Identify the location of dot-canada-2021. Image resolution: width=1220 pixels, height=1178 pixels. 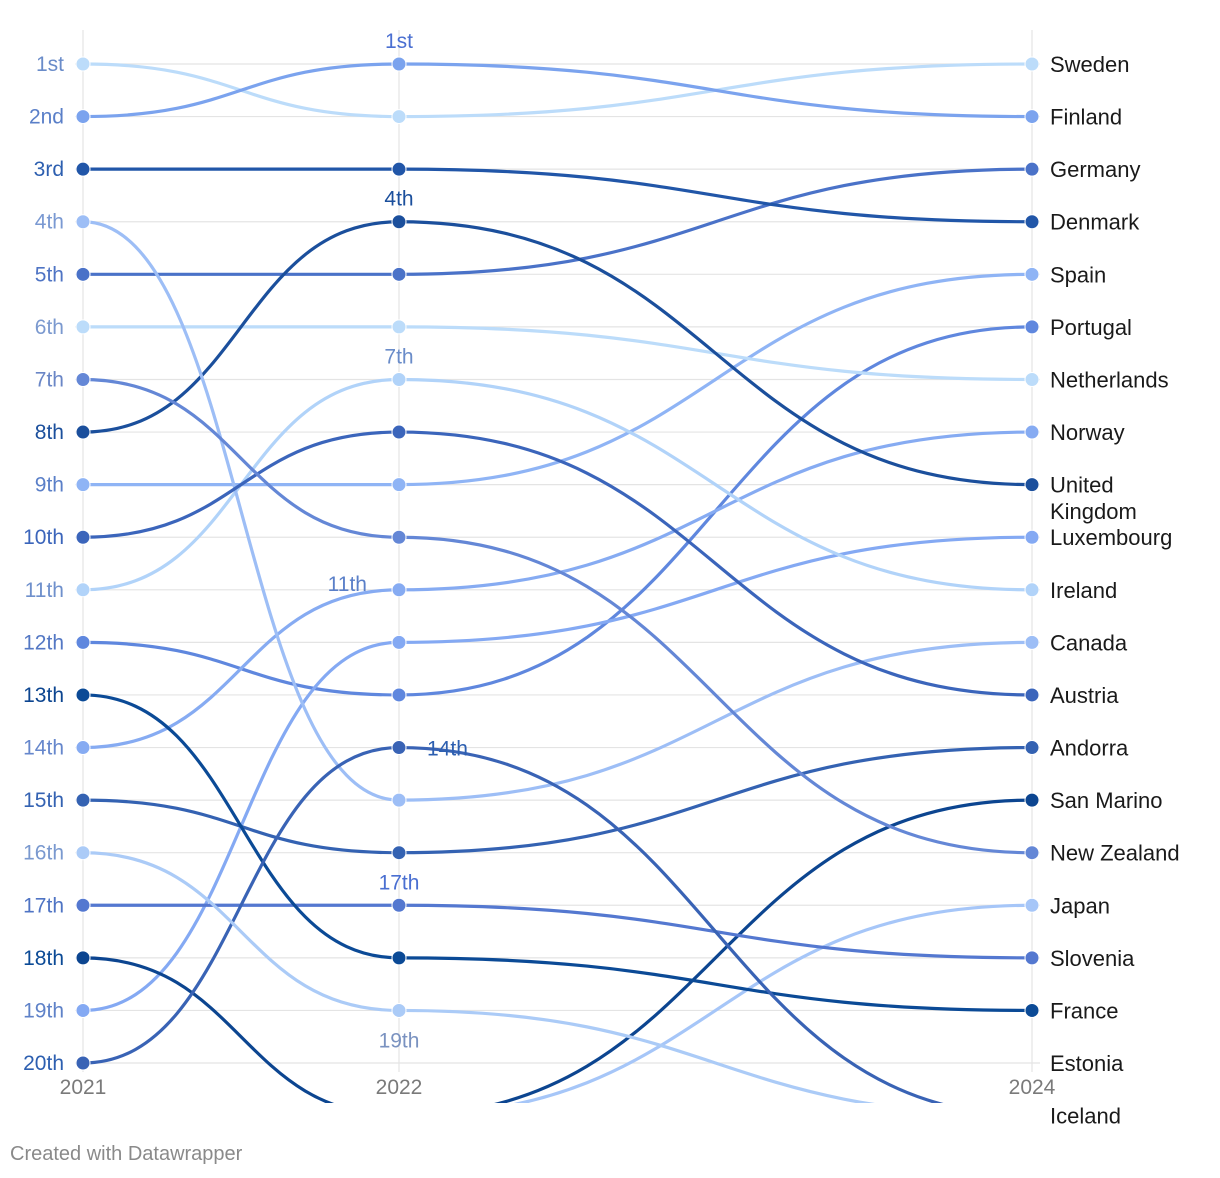
(83, 222).